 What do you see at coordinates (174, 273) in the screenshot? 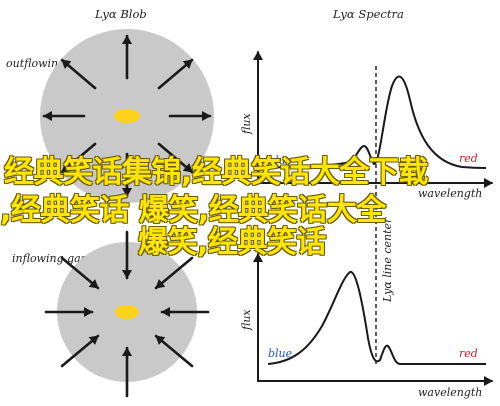
I see `inflow-arrow-from-top-right` at bounding box center [174, 273].